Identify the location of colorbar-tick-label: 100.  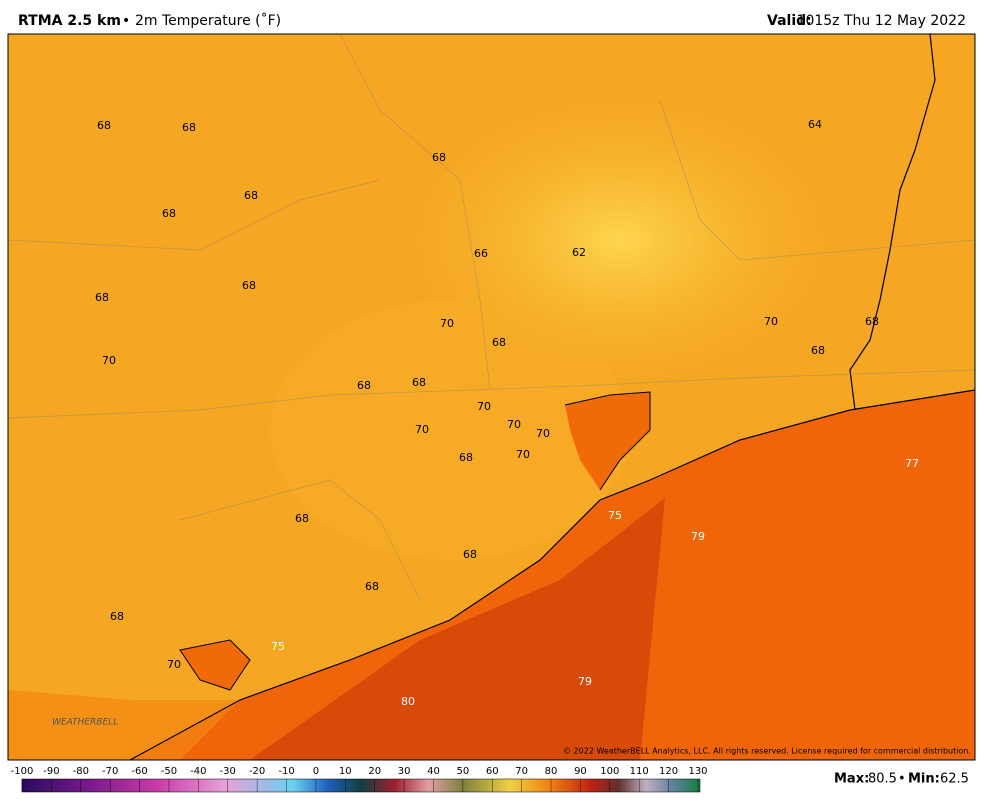
(609, 771).